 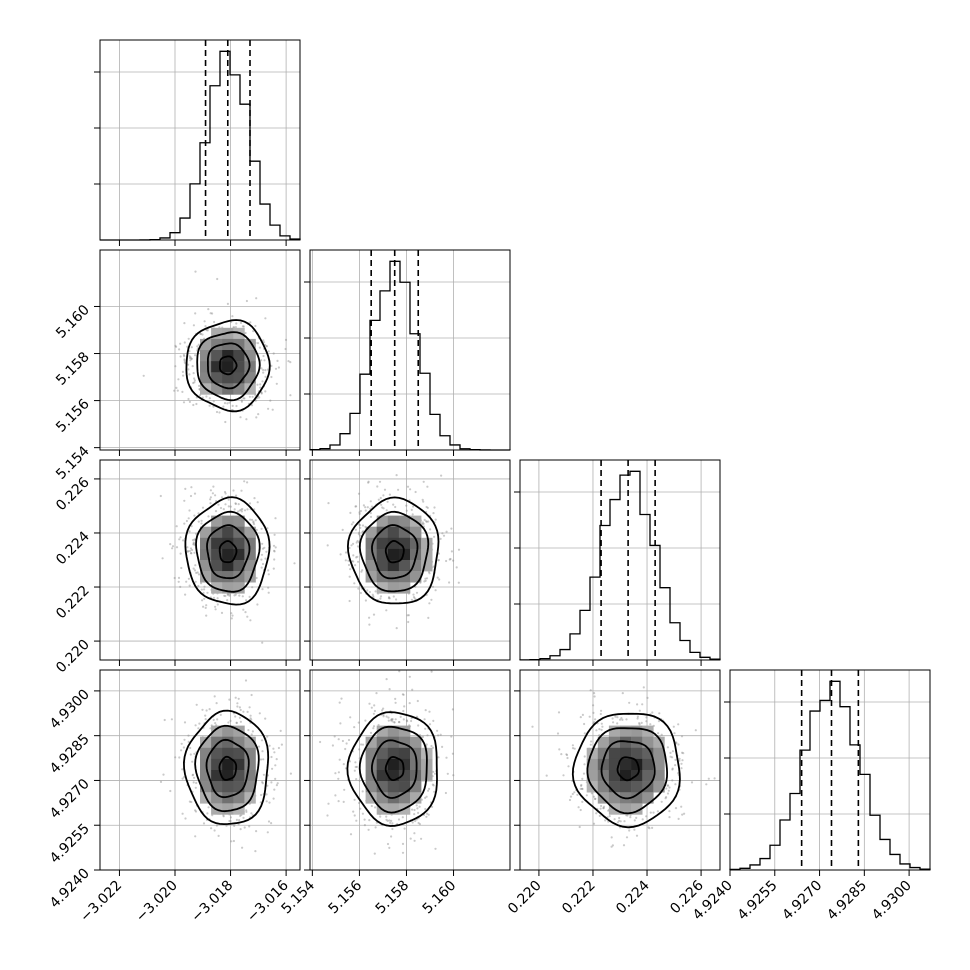 What do you see at coordinates (73, 603) in the screenshot?
I see `ytick-label-param-2-1: 0.222` at bounding box center [73, 603].